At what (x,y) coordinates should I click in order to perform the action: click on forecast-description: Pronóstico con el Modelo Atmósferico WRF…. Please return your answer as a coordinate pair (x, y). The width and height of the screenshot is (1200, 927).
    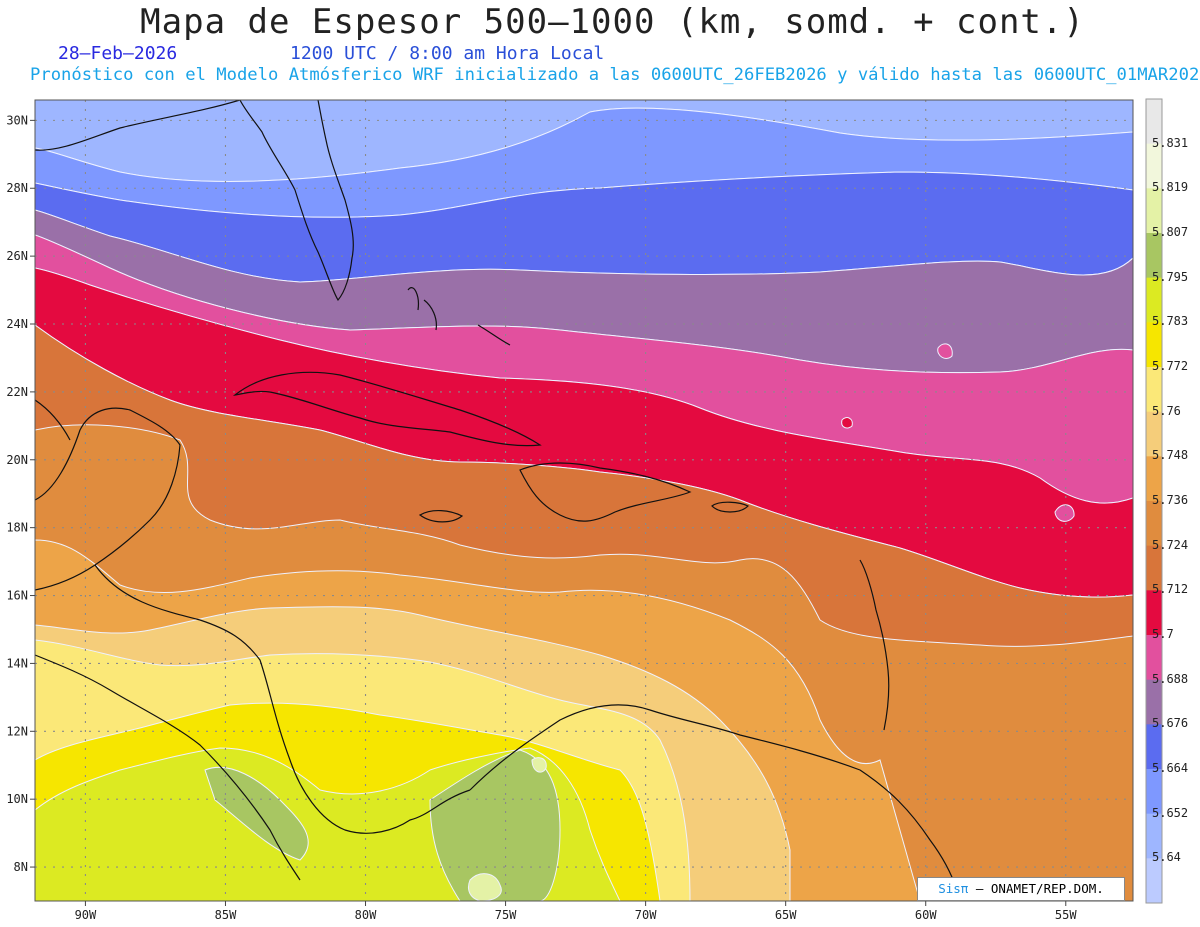
    Looking at the image, I should click on (615, 75).